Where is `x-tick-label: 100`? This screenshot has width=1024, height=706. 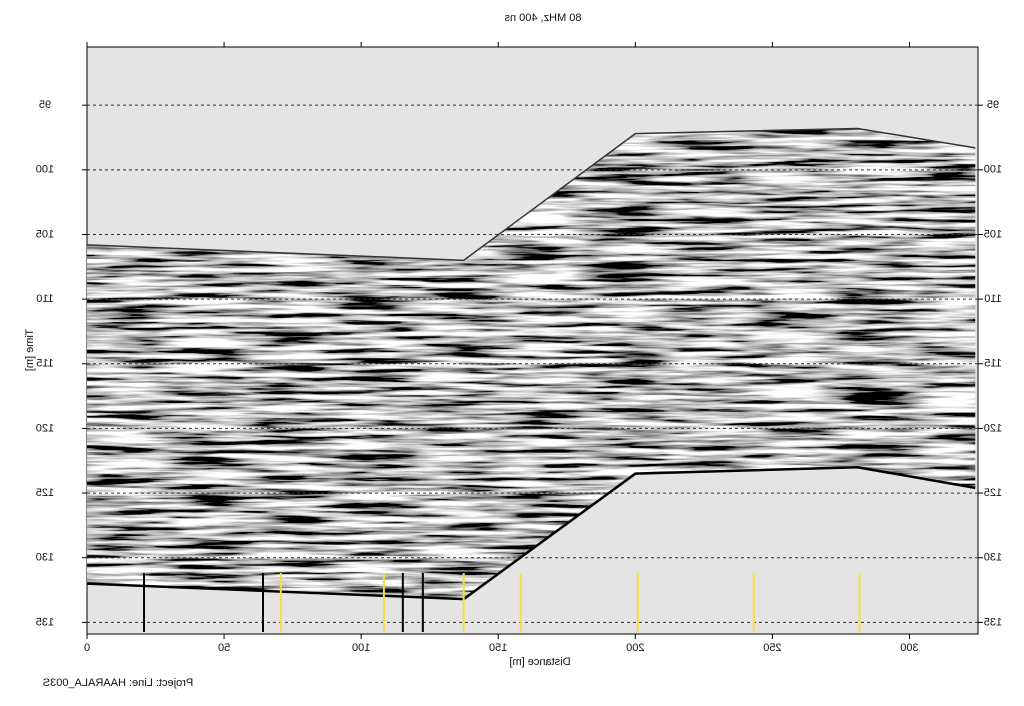
x-tick-label: 100 is located at coordinates (361, 648).